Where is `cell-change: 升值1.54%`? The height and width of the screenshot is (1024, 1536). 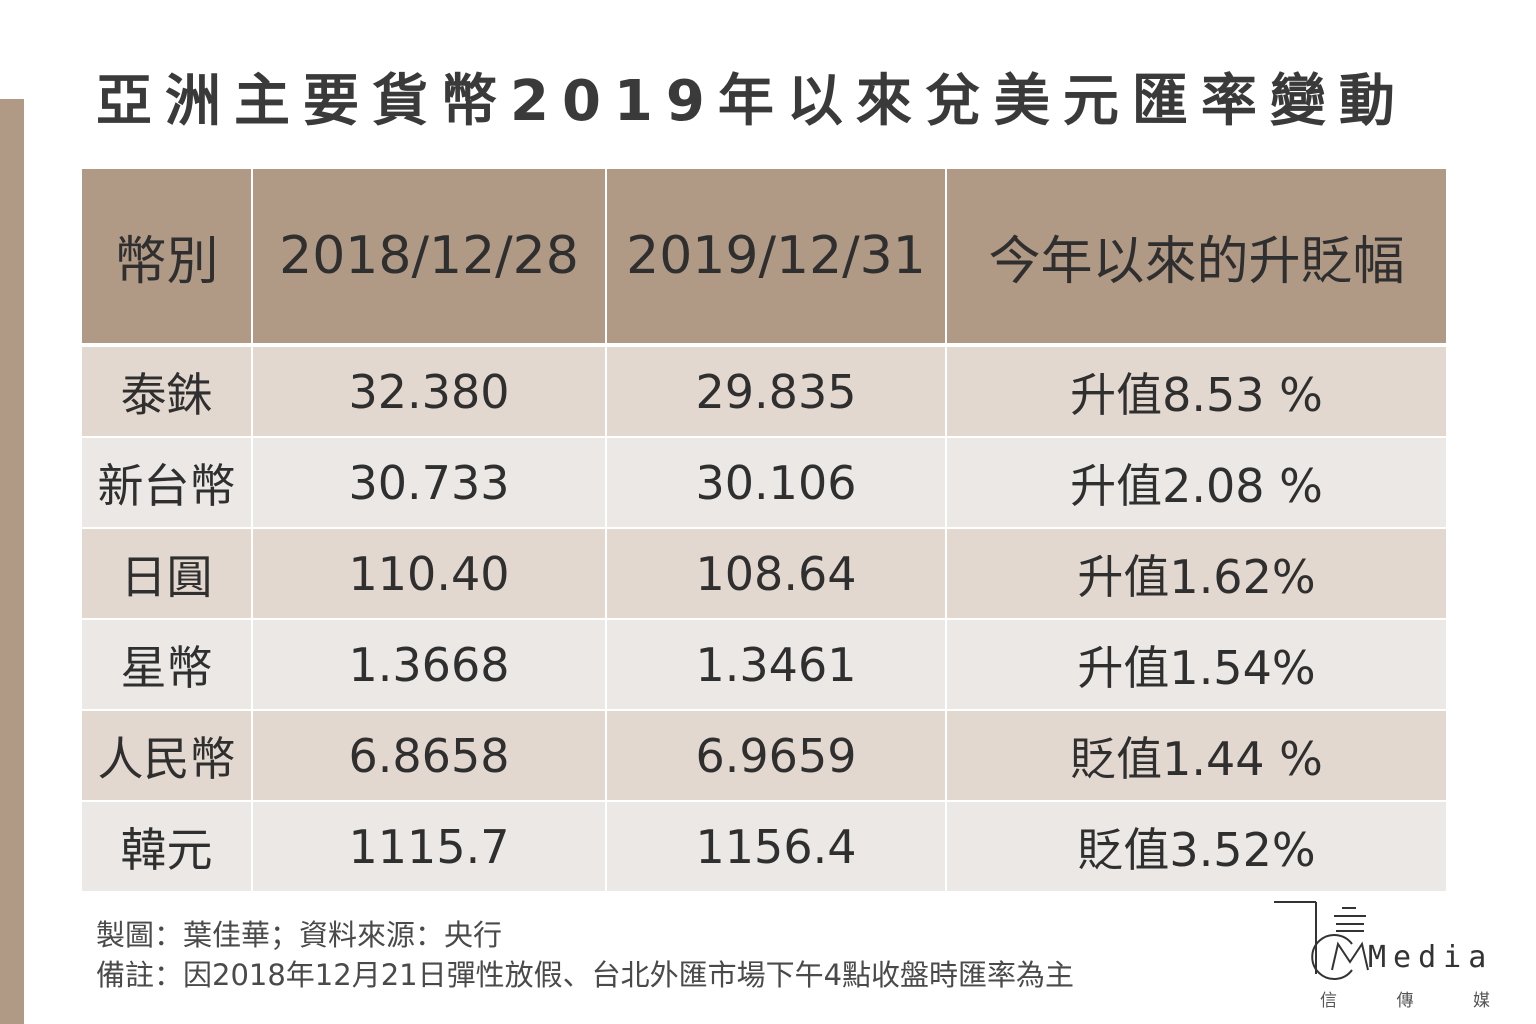 cell-change: 升值1.54% is located at coordinates (1195, 664).